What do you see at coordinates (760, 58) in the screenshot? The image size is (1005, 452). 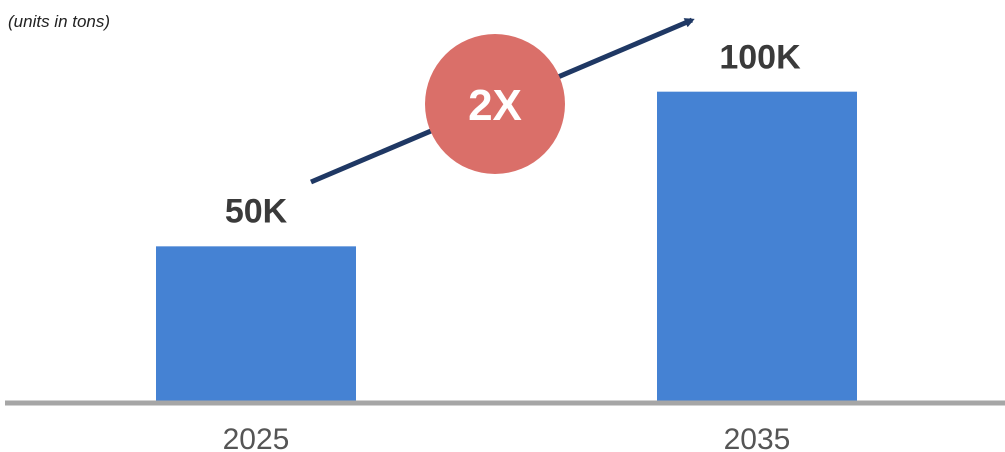 I see `data-label-2035: 100K` at bounding box center [760, 58].